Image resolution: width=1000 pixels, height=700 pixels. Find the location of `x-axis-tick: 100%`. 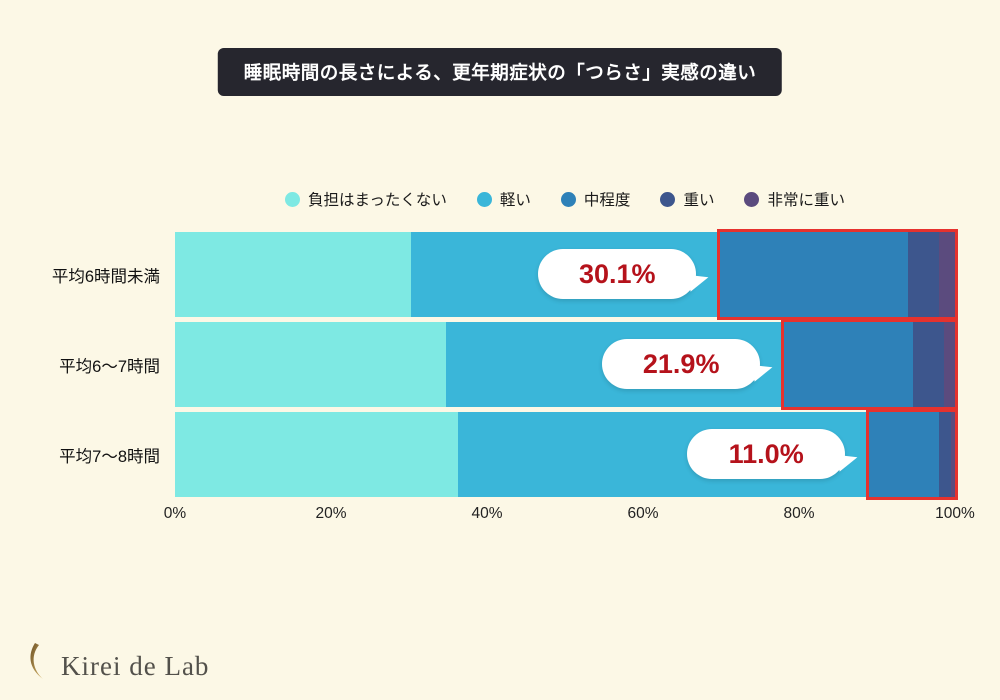

x-axis-tick: 100% is located at coordinates (955, 513).